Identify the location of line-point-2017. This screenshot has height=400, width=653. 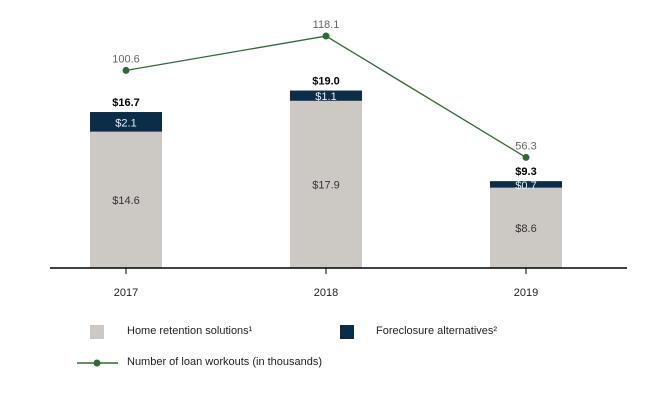
(126, 70).